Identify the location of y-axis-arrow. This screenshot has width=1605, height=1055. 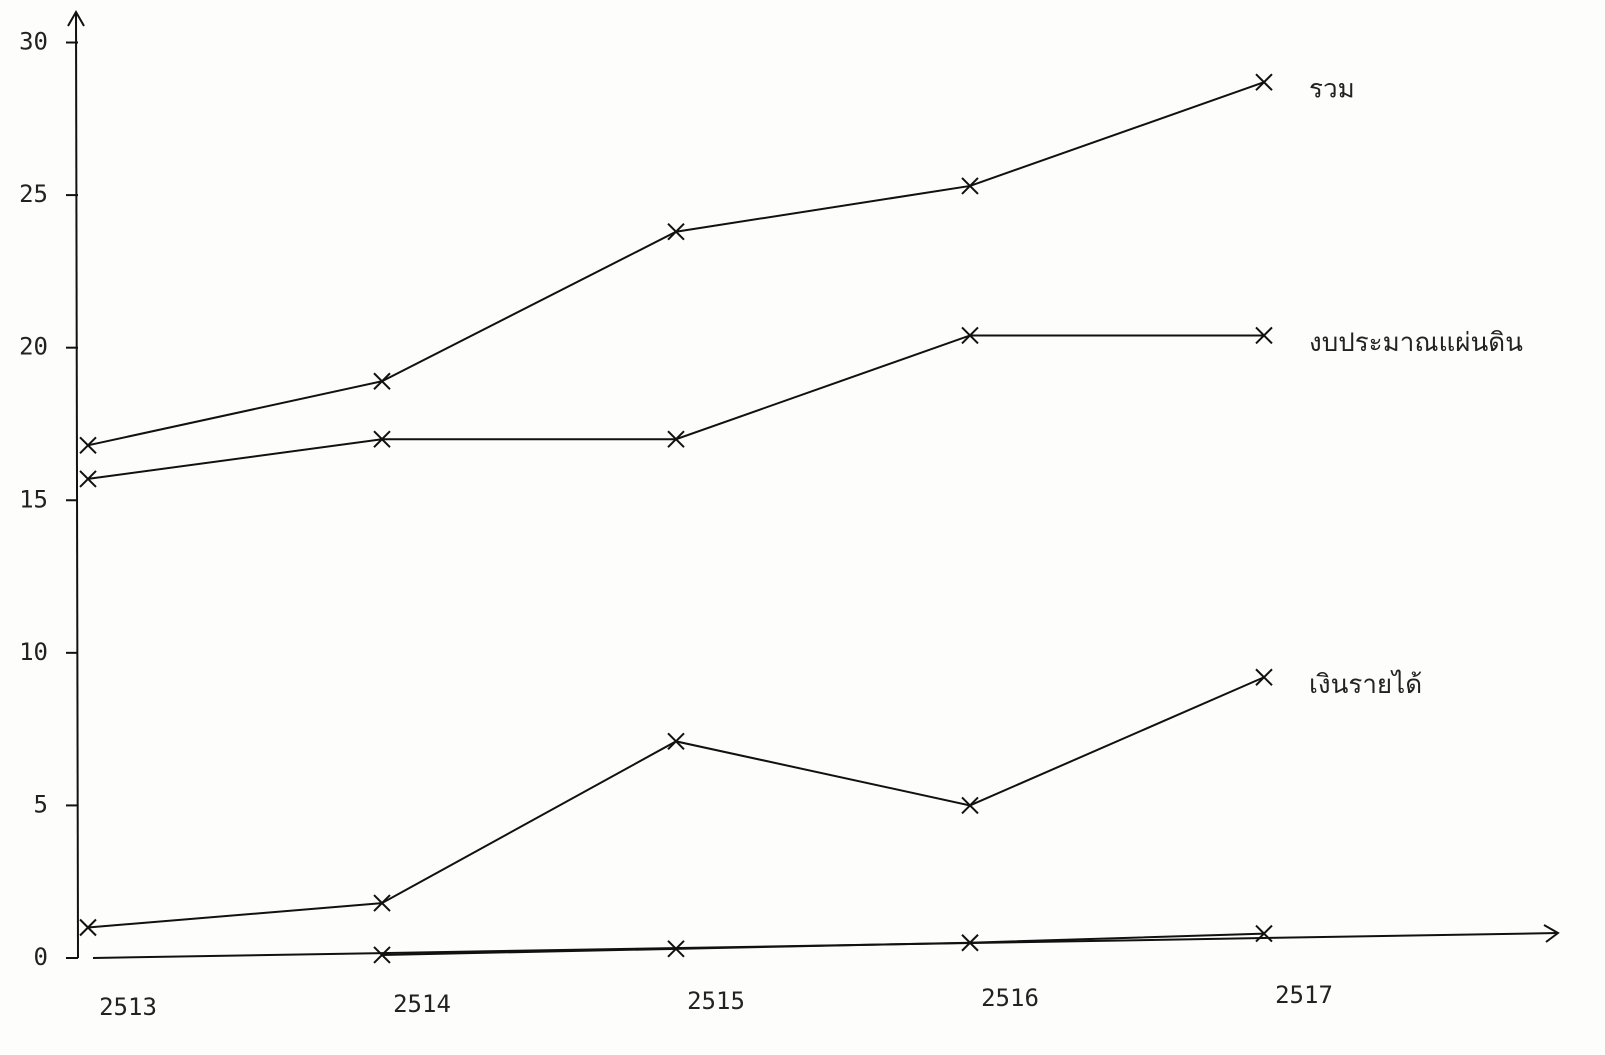
(76, 18).